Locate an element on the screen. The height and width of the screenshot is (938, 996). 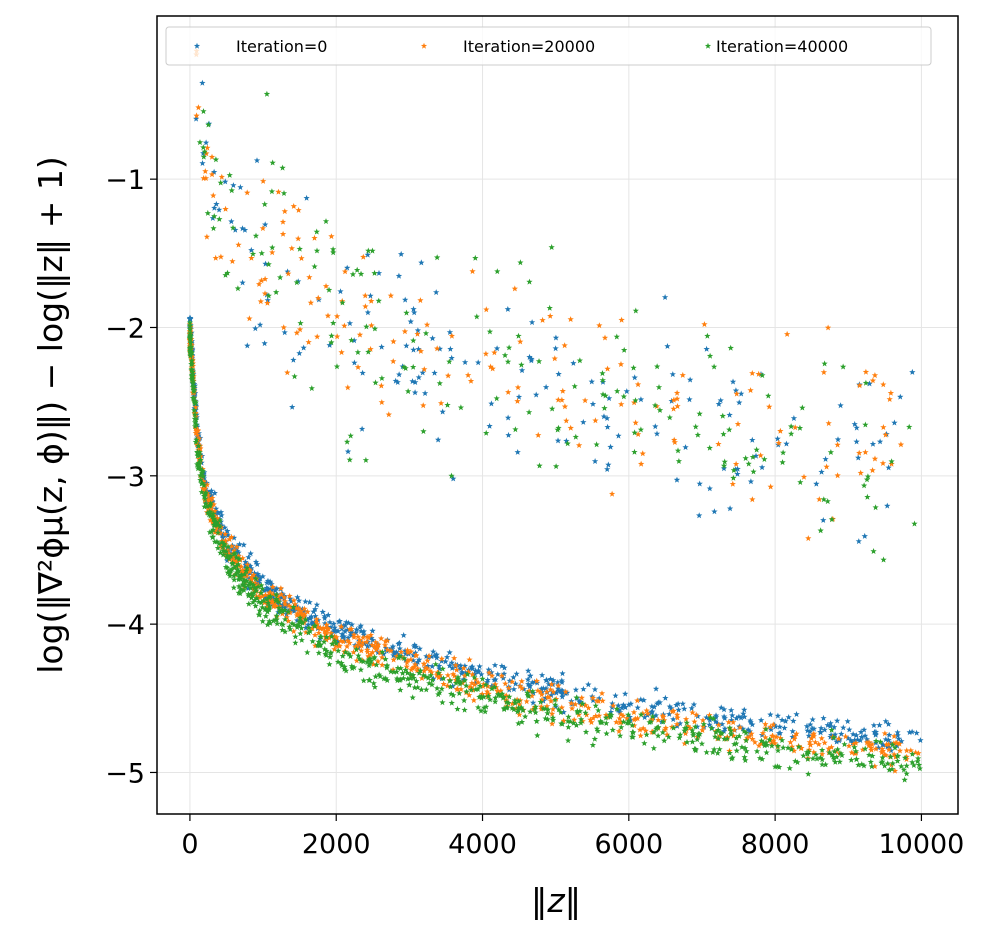
legend-label-iteration-40000: Iteration=40000 is located at coordinates (782, 46).